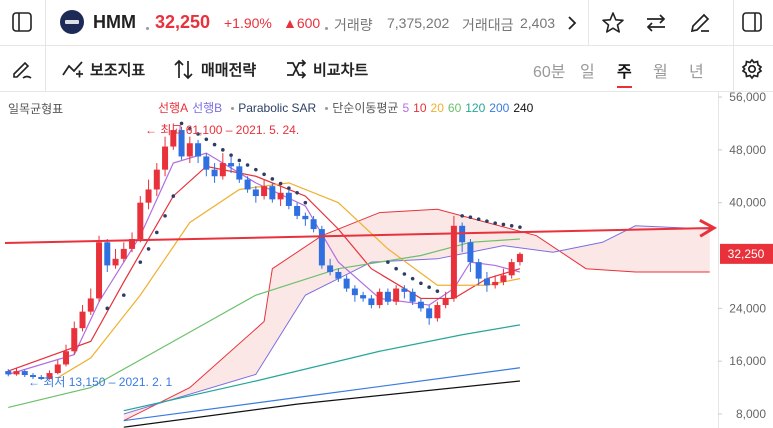 Image resolution: width=773 pixels, height=428 pixels. I want to click on amount: 2,403, so click(538, 23).